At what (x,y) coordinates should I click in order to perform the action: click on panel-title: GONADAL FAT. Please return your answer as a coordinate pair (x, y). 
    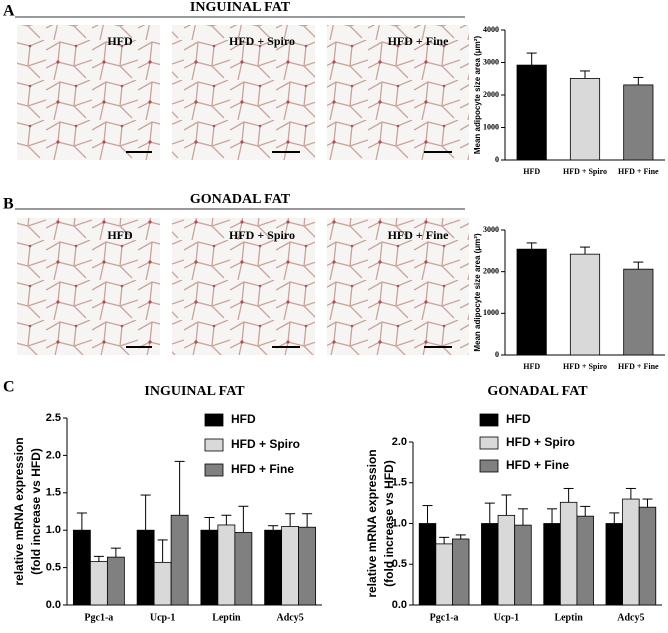
    Looking at the image, I should click on (240, 199).